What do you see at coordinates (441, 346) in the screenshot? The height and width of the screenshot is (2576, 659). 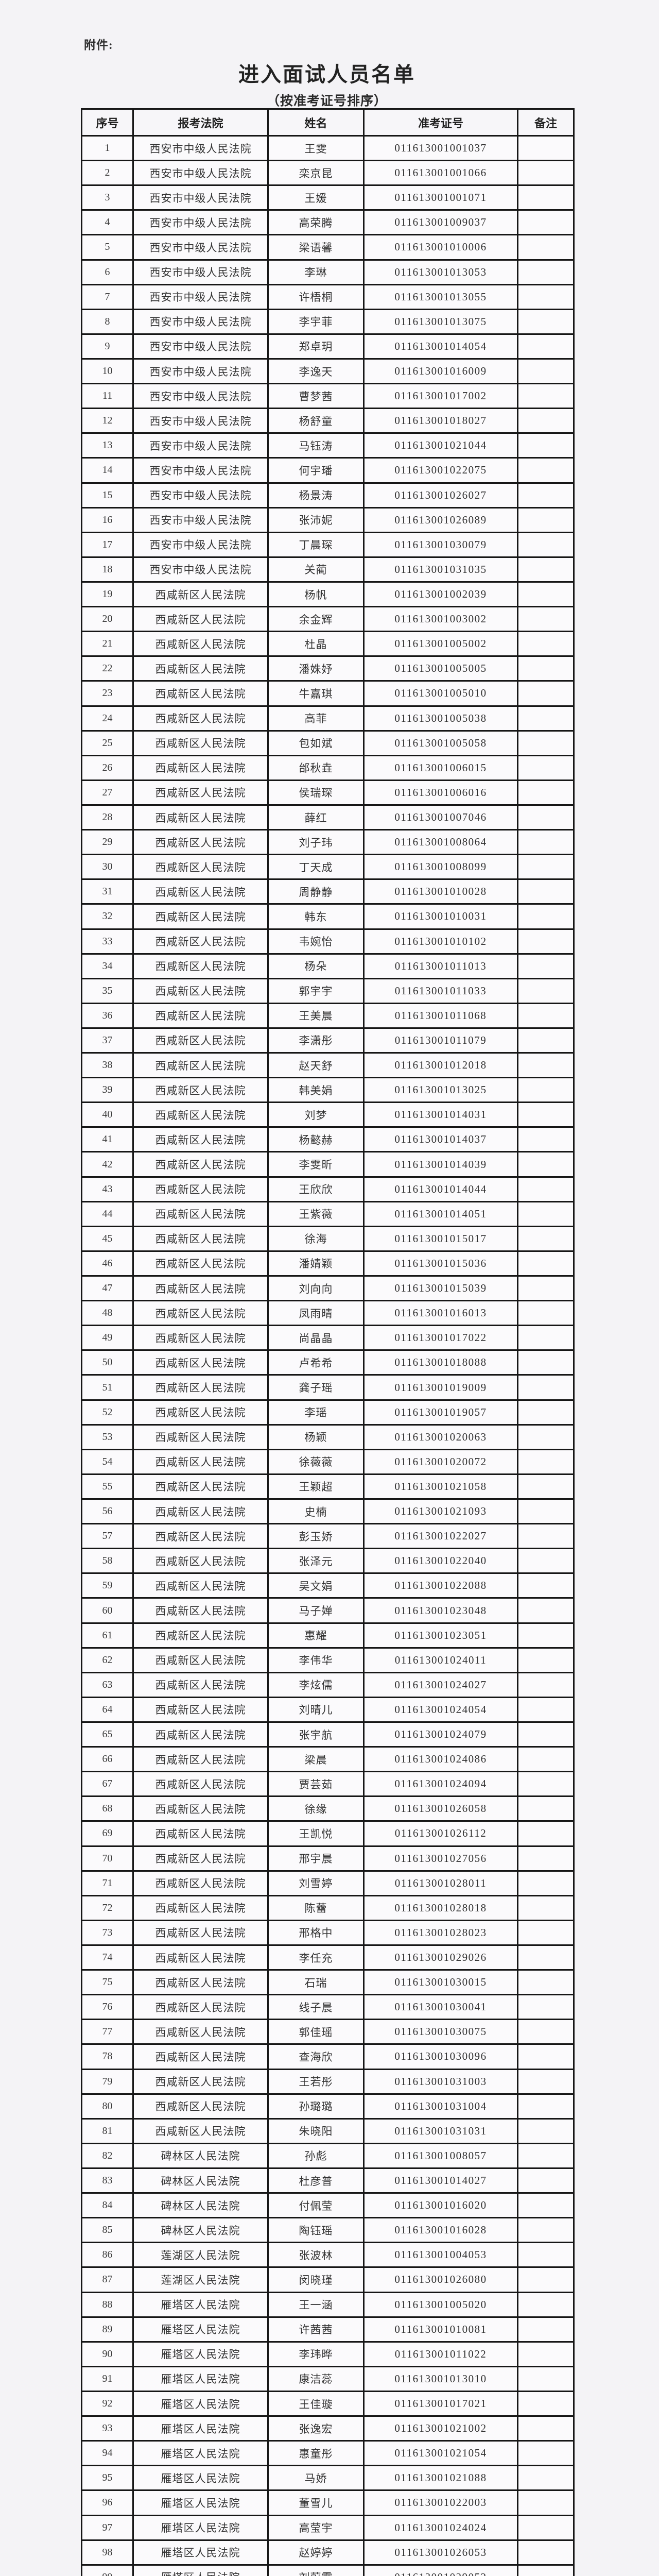 I see `ticket-number-cell: 011613001014054` at bounding box center [441, 346].